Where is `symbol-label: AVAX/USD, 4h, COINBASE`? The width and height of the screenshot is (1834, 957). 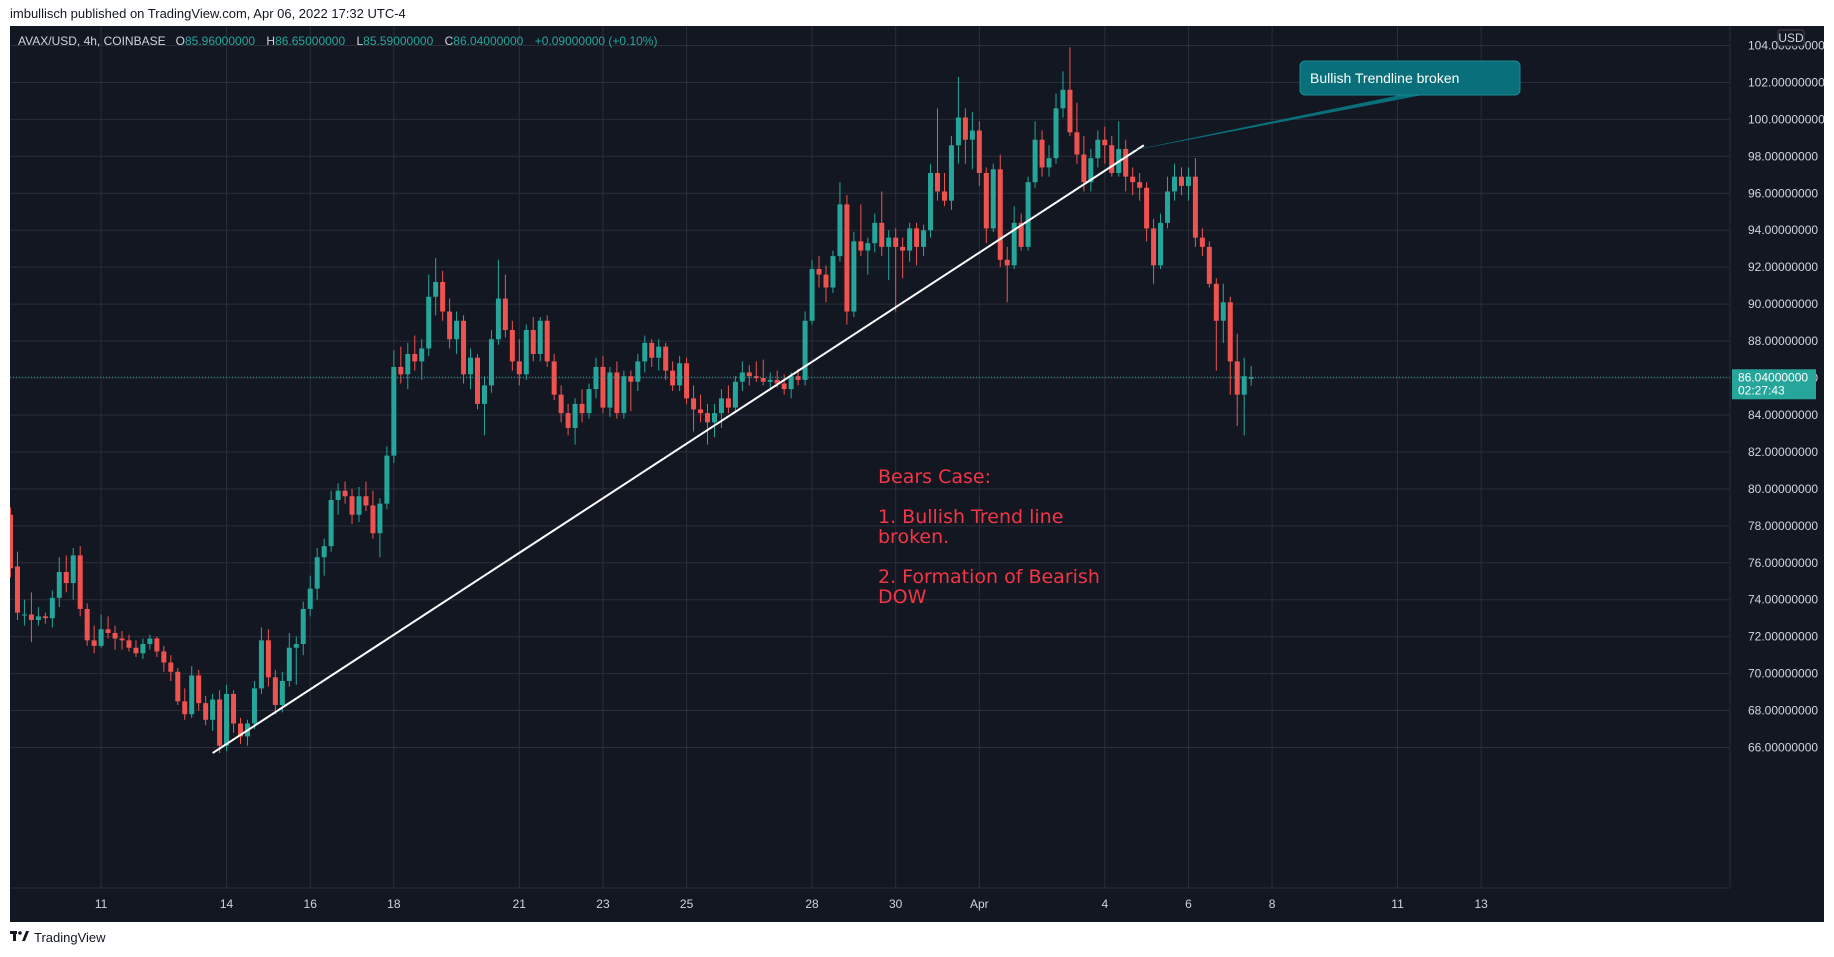 symbol-label: AVAX/USD, 4h, COINBASE is located at coordinates (92, 41).